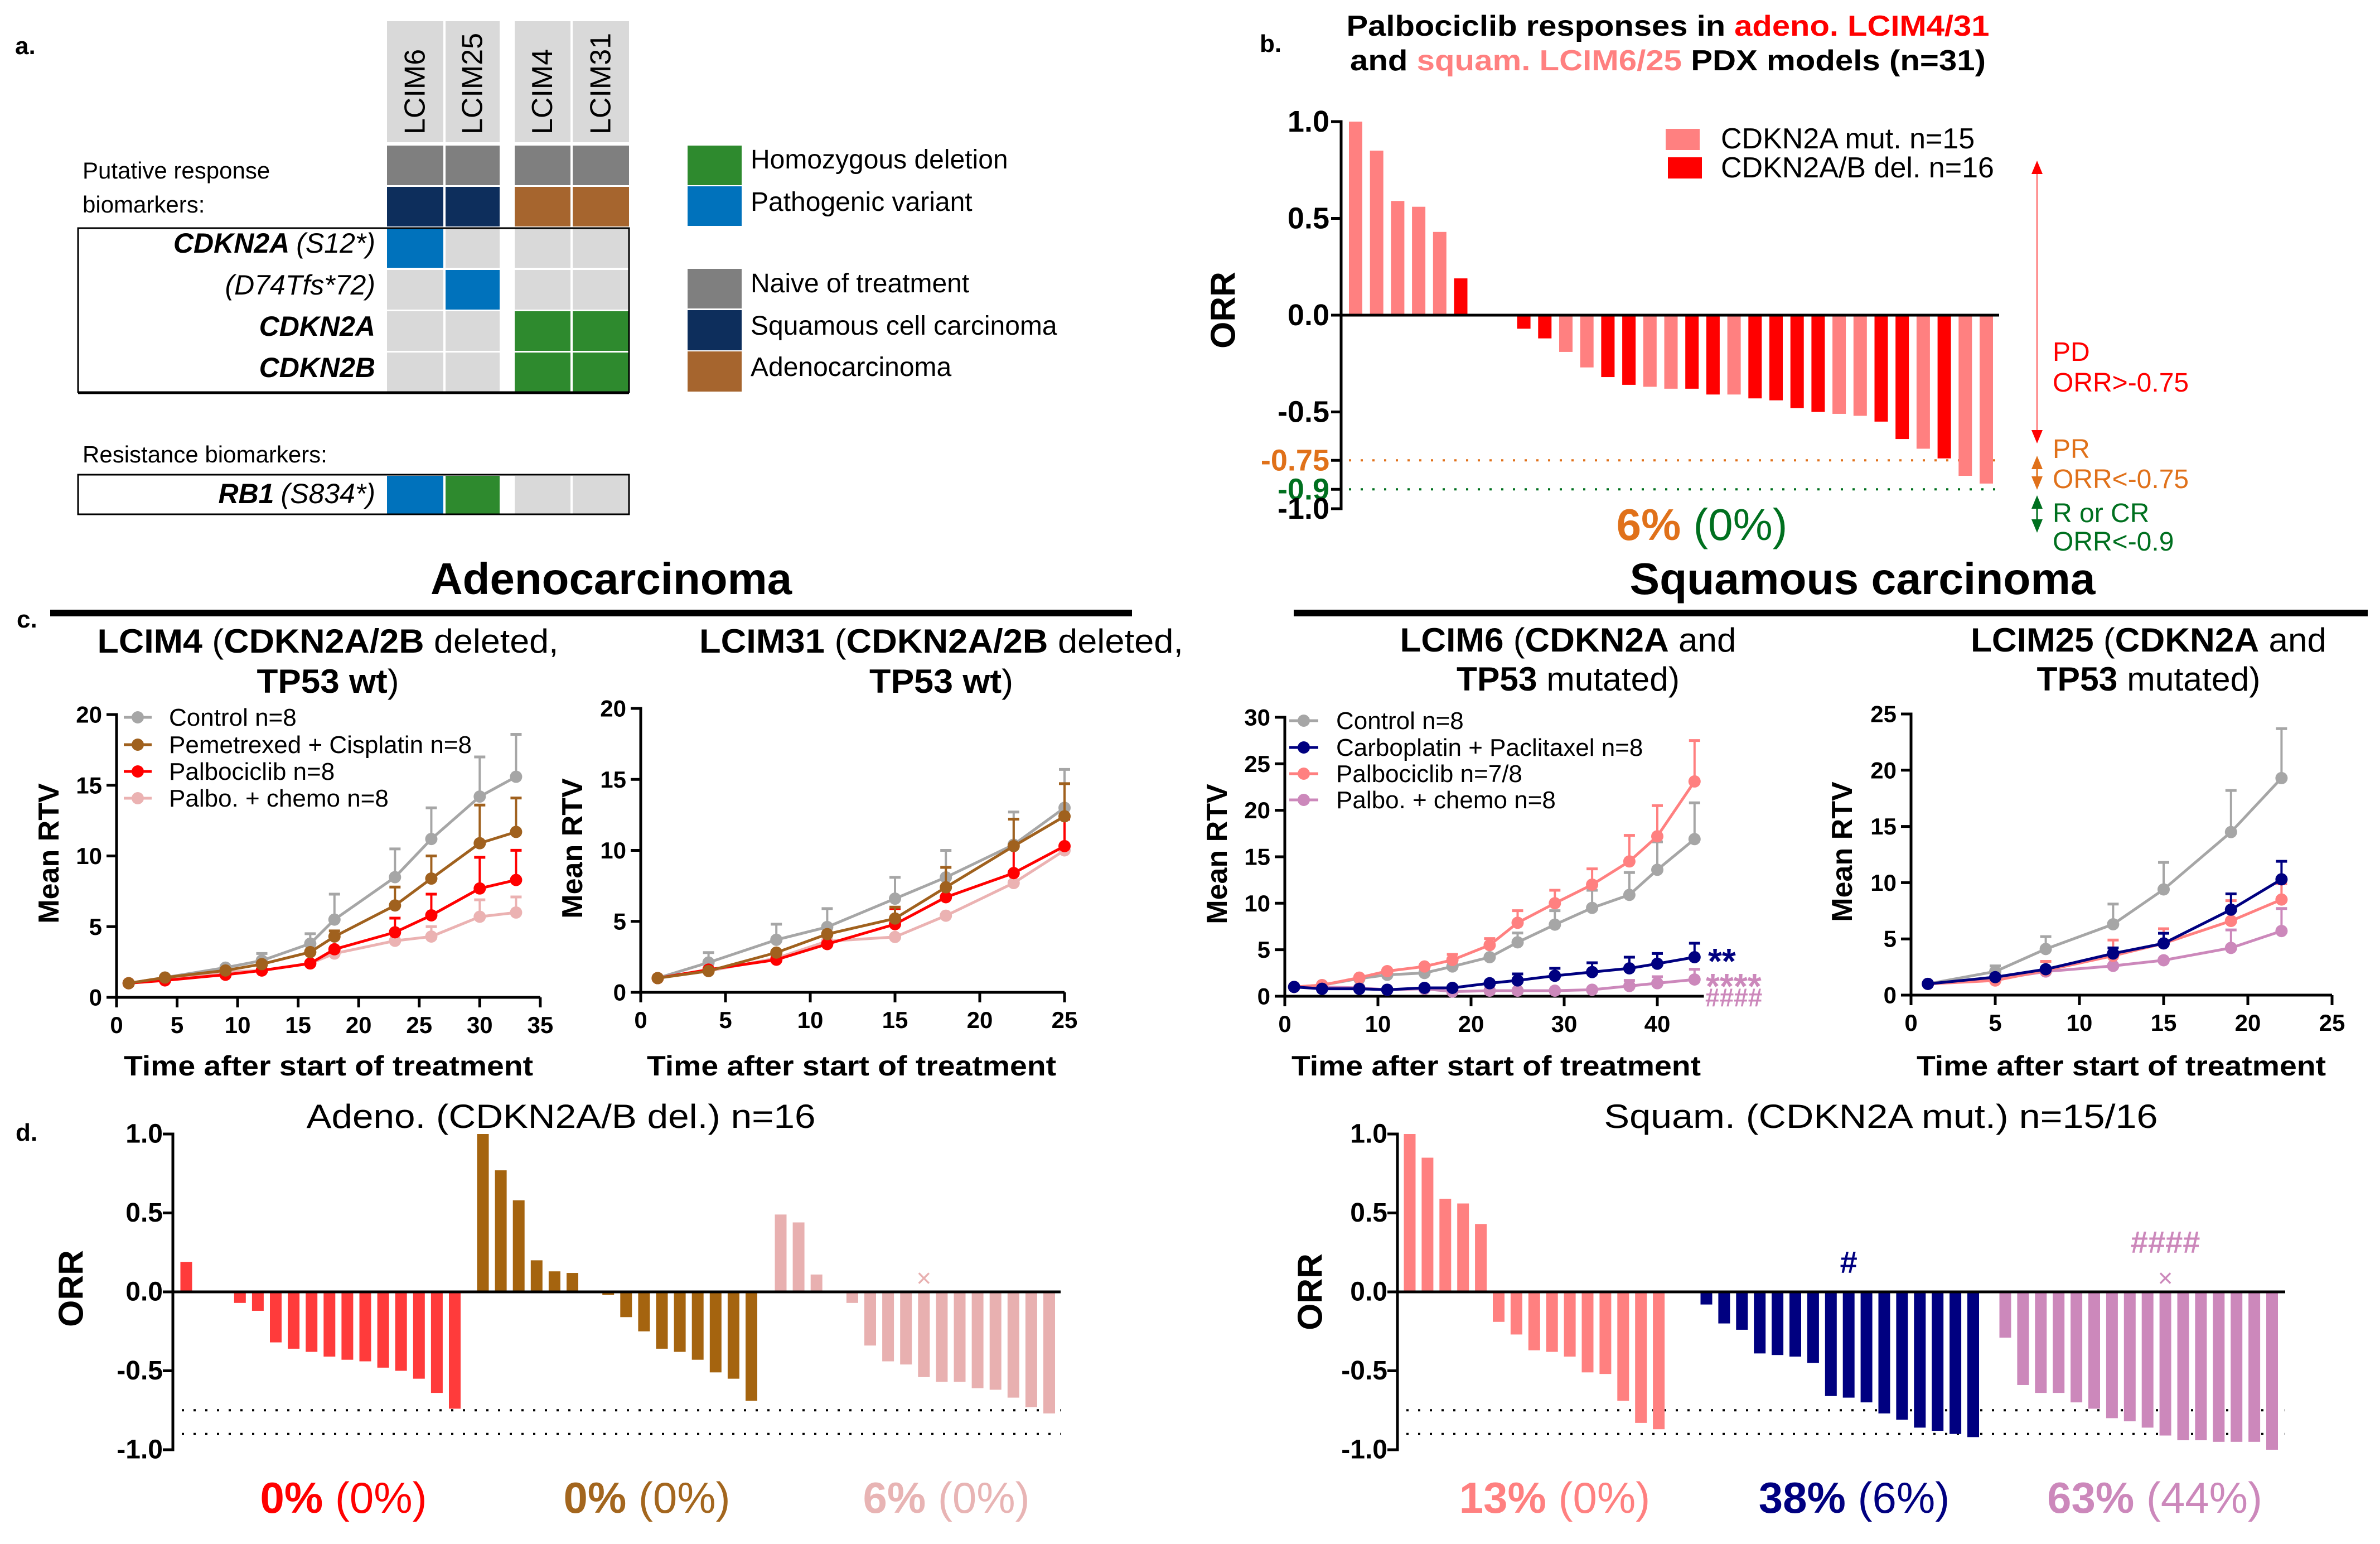 This screenshot has width=2380, height=1544. Describe the element at coordinates (323, 908) in the screenshot. I see `series-line` at that location.